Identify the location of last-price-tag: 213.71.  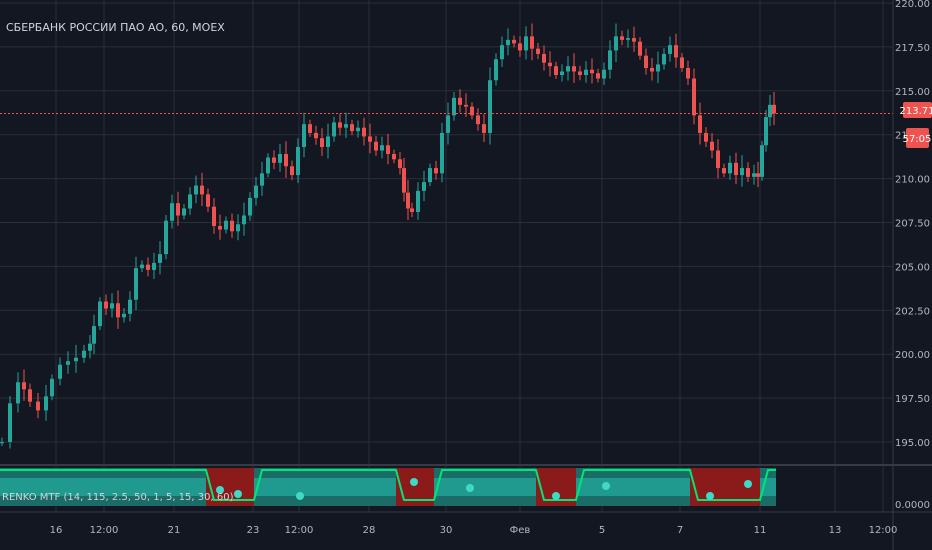
(916, 110).